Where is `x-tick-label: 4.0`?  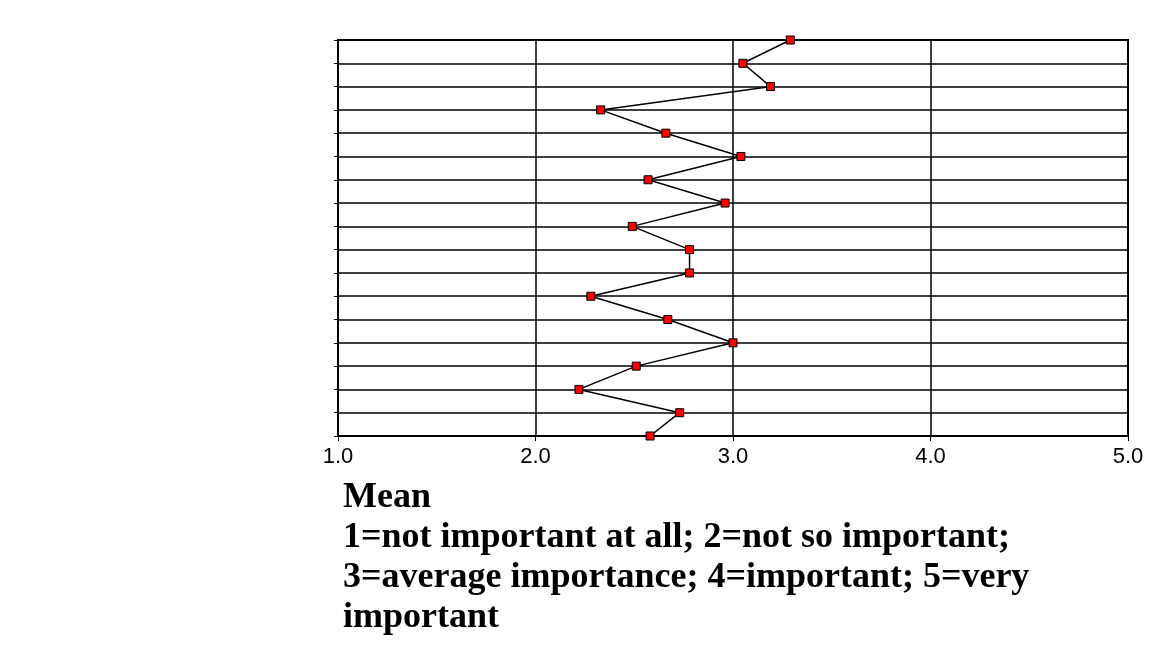 x-tick-label: 4.0 is located at coordinates (930, 455).